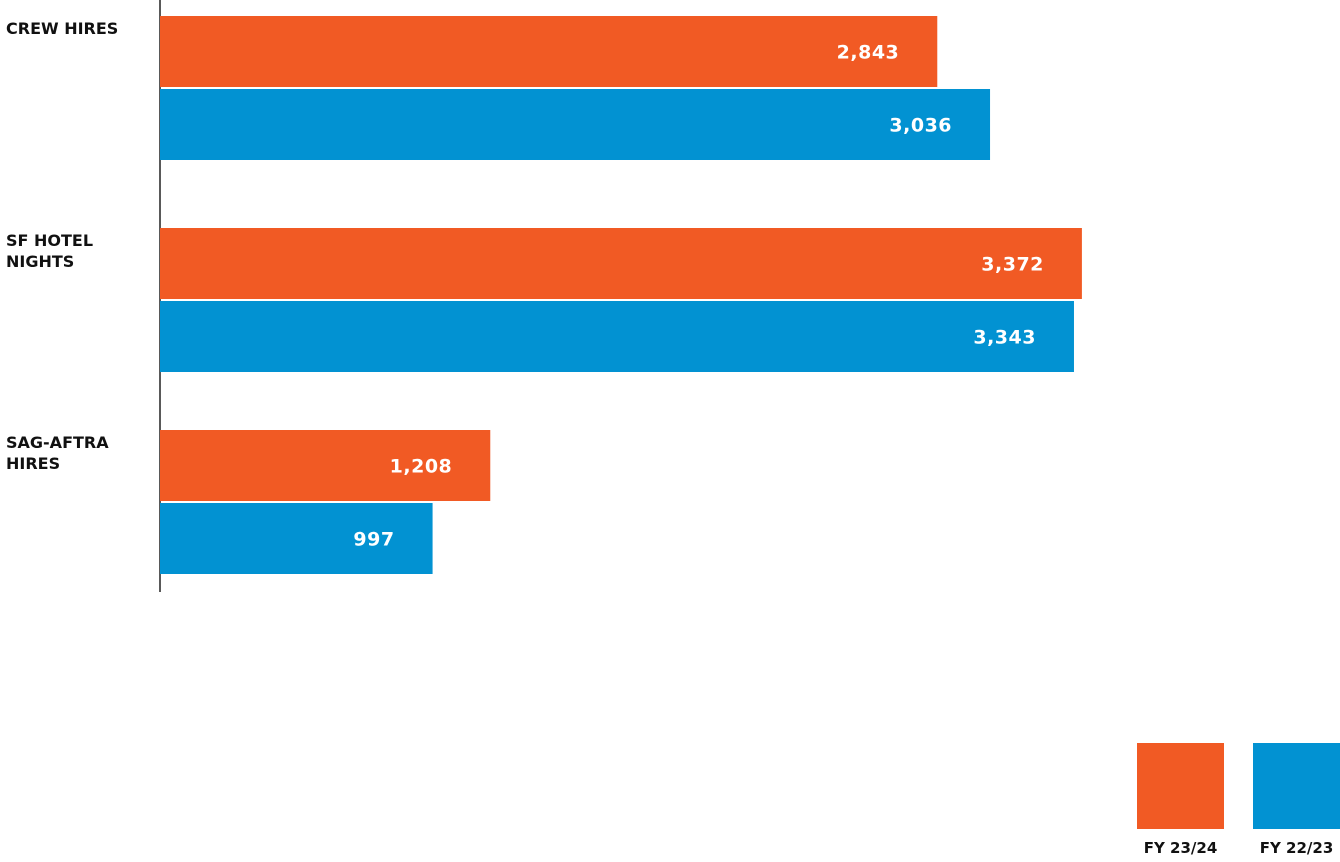  I want to click on data-label: 3,036, so click(920, 126).